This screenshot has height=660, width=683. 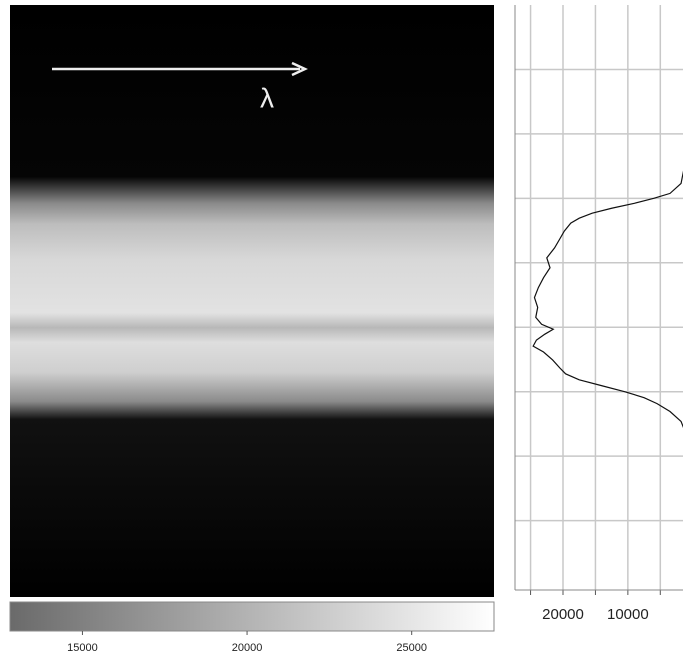 What do you see at coordinates (247, 648) in the screenshot?
I see `colorbar-tick-label: 20000` at bounding box center [247, 648].